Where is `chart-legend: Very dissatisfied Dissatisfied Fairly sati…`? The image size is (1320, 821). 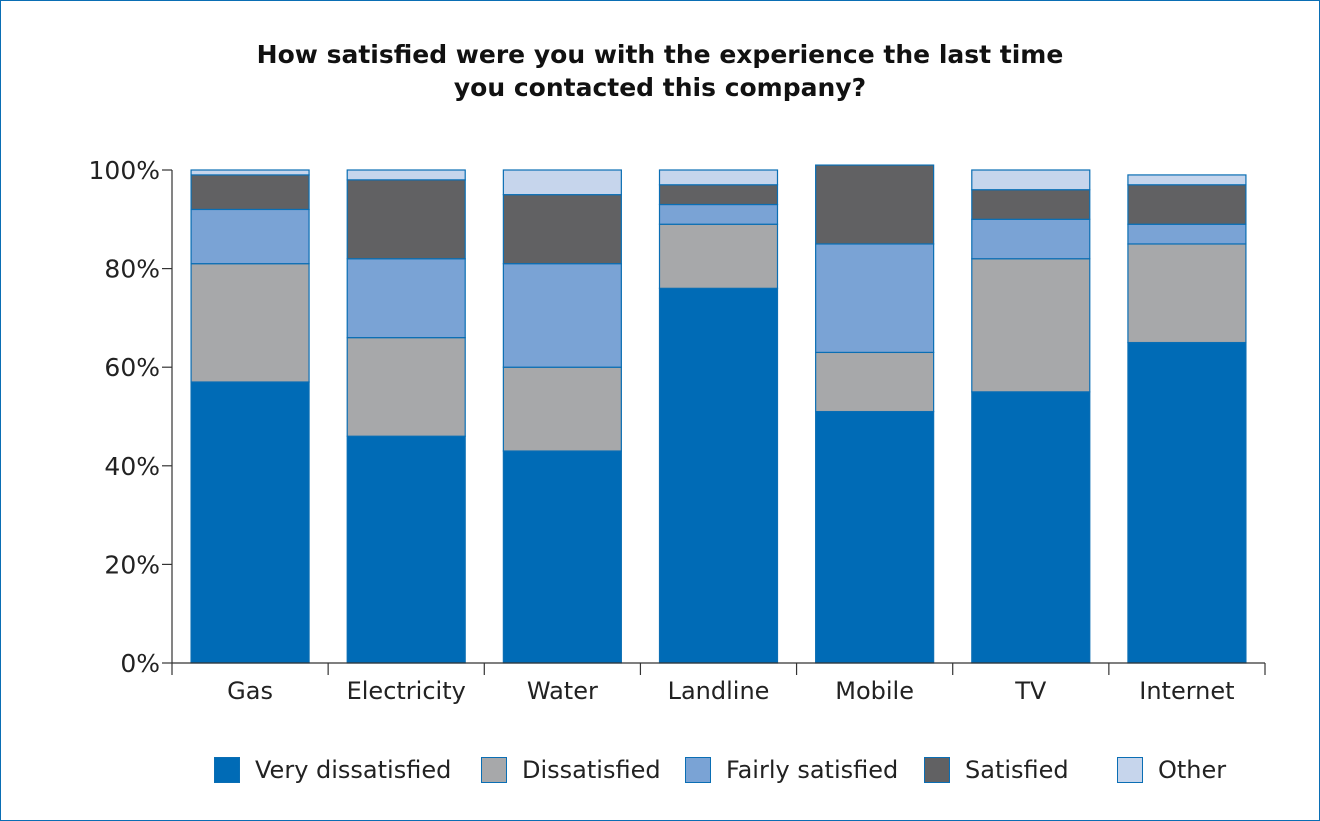 chart-legend: Very dissatisfied Dissatisfied Fairly sati… is located at coordinates (720, 775).